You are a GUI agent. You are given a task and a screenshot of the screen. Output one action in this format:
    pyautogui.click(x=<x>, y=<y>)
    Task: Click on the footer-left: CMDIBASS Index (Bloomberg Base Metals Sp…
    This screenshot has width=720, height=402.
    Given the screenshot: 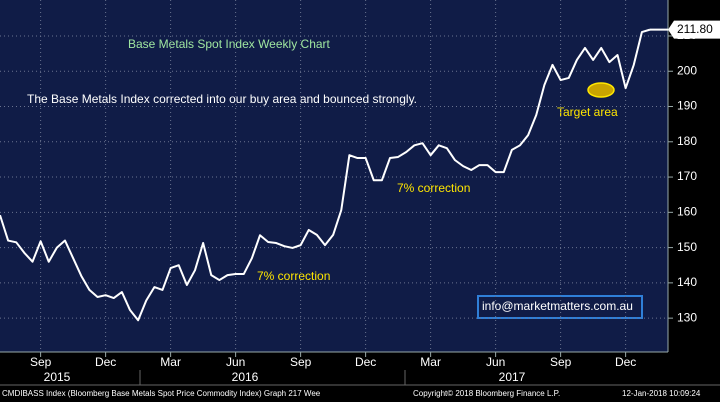 What is the action you would take?
    pyautogui.click(x=161, y=393)
    